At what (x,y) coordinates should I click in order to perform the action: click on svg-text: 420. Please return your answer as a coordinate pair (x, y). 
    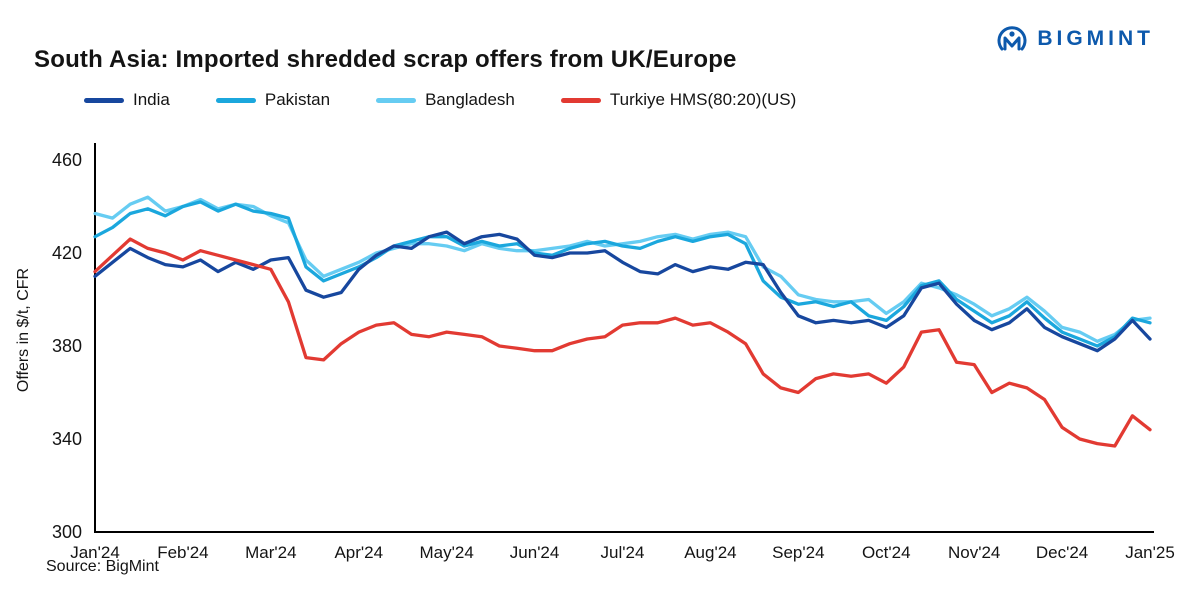
    Looking at the image, I should click on (67, 253).